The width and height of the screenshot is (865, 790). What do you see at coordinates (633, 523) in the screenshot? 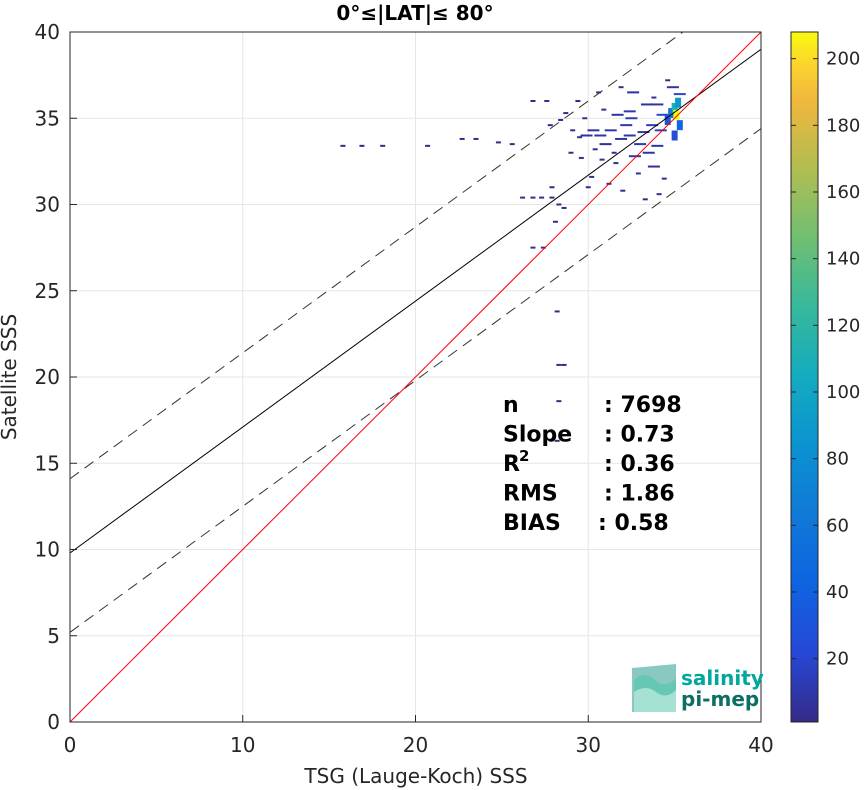
I see `stat-value: : 0.58` at bounding box center [633, 523].